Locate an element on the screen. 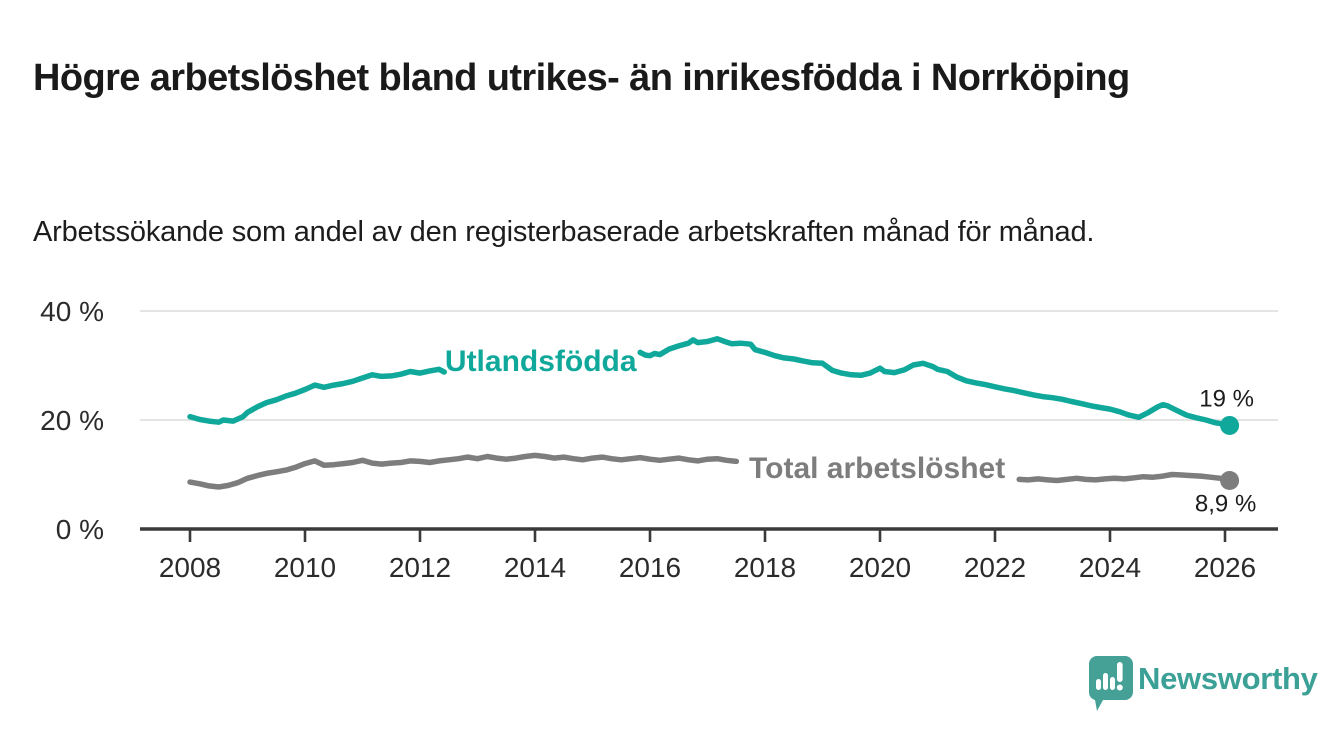  x-tick-label-2016: 2016 is located at coordinates (650, 567).